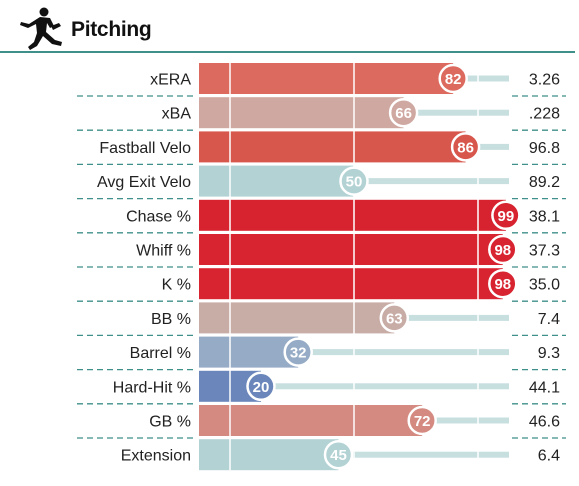  I want to click on metric-label: BB %, so click(171, 319).